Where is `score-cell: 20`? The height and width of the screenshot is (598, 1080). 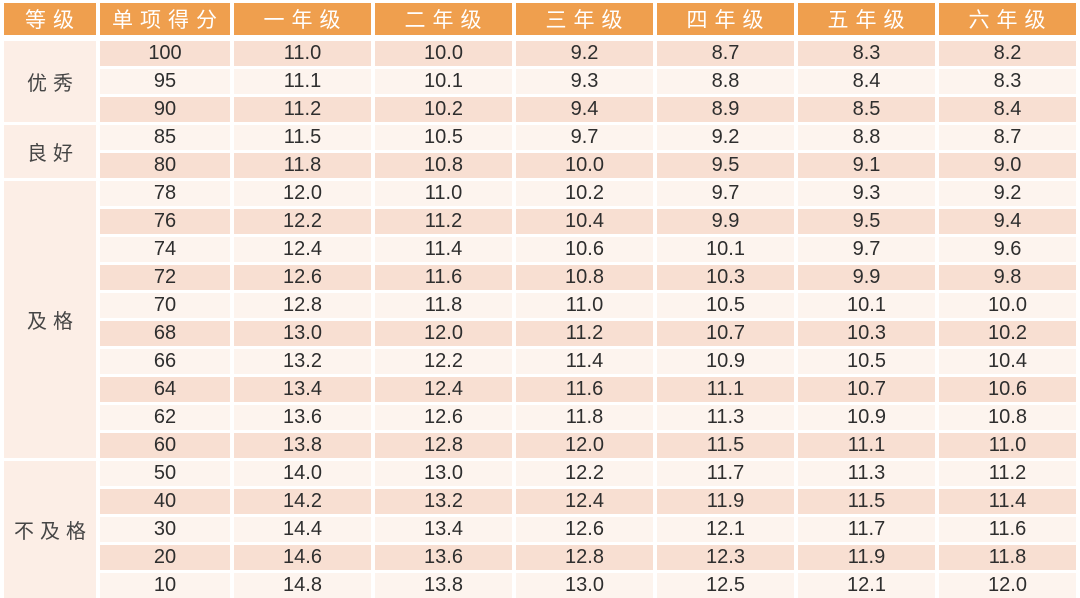
score-cell: 20 is located at coordinates (165, 557).